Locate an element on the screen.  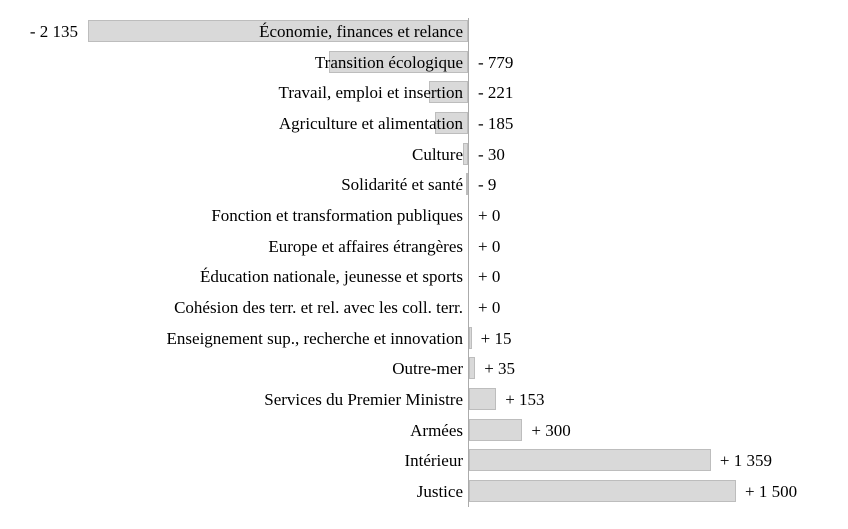
category-label: Outre-mer is located at coordinates (427, 369).